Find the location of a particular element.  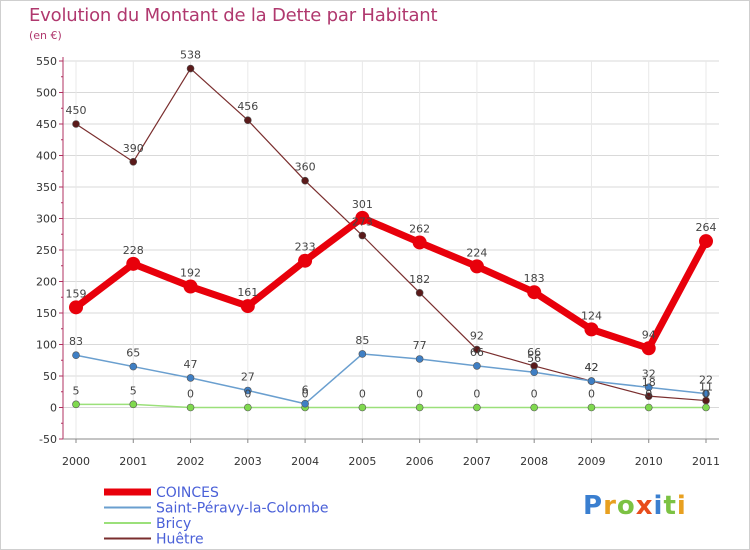

legend-label-bricy: Bricy is located at coordinates (173, 524).